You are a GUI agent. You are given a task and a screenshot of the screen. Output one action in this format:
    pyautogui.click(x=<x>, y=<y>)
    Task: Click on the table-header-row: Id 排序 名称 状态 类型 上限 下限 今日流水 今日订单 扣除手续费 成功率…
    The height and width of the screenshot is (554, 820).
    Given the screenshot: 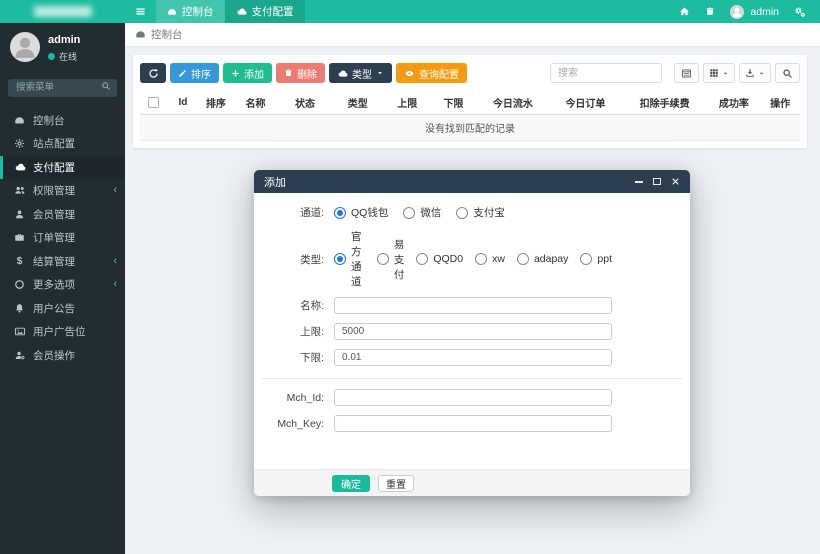 What is the action you would take?
    pyautogui.click(x=470, y=102)
    